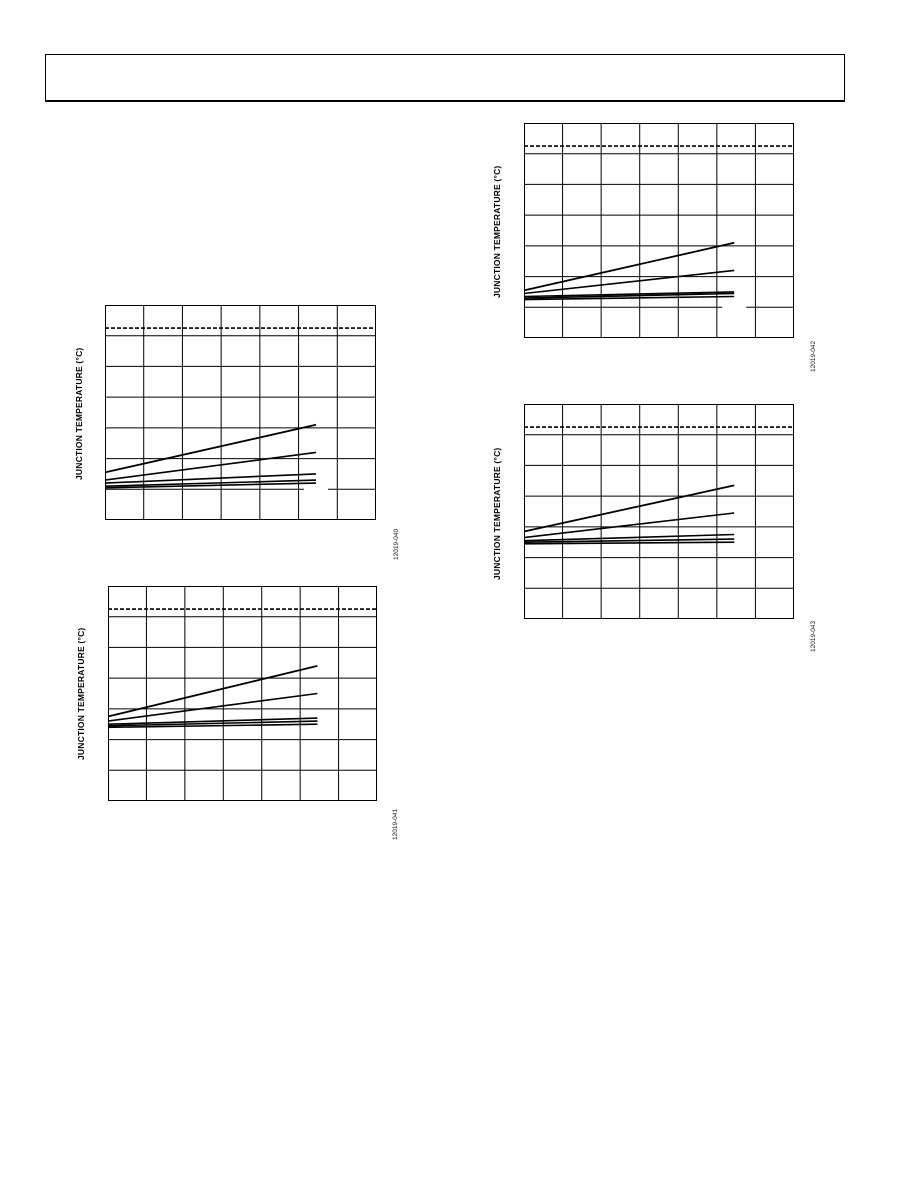 The image size is (918, 1188). Describe the element at coordinates (813, 636) in the screenshot. I see `figure-id: 12019-043` at that location.